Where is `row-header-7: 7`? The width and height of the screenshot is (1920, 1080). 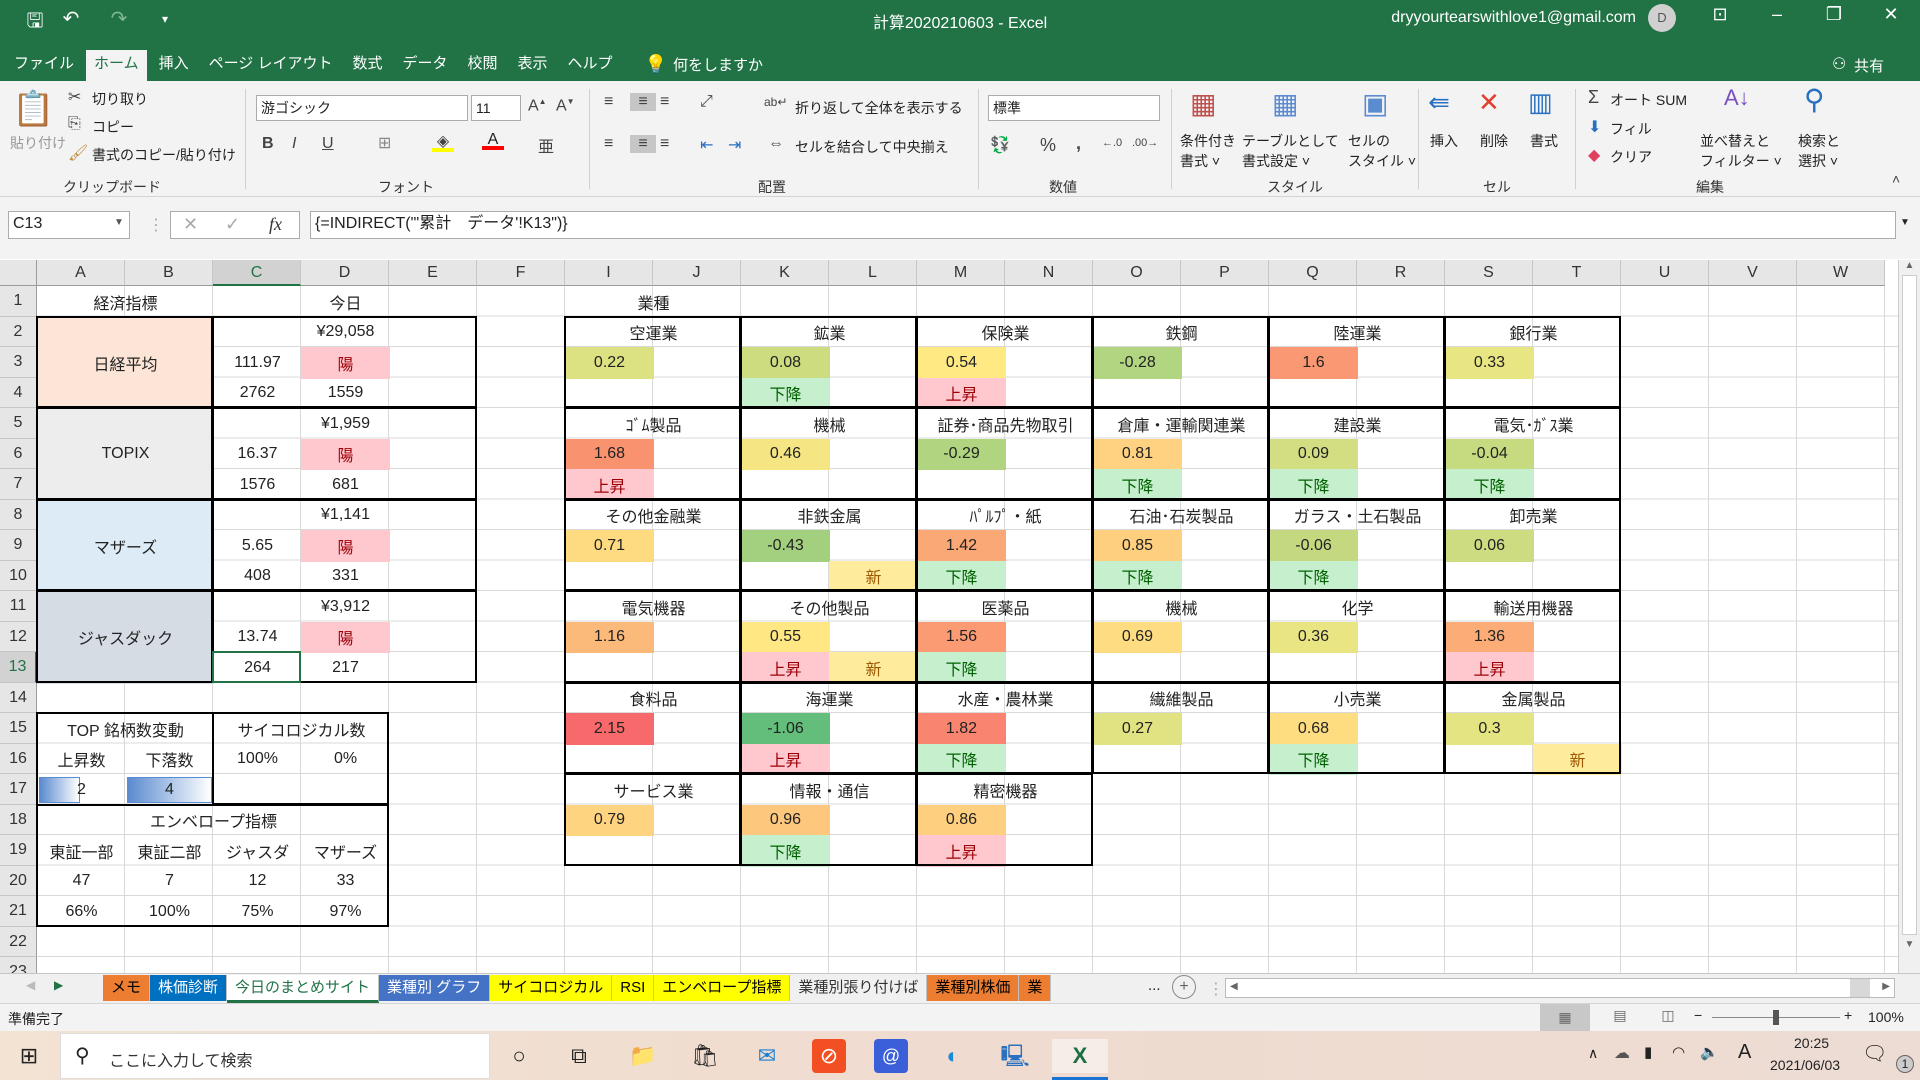
row-header-7: 7 is located at coordinates (18, 484).